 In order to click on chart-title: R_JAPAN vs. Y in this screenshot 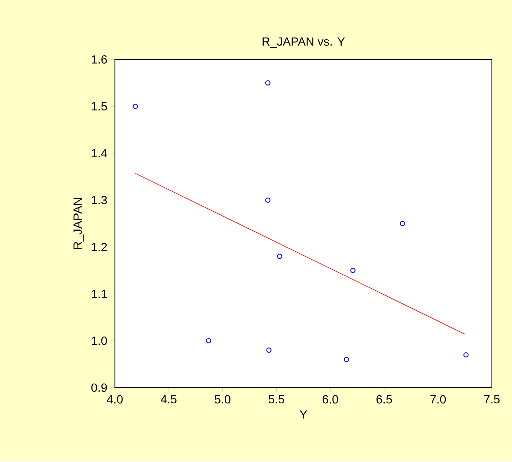, I will do `click(304, 43)`.